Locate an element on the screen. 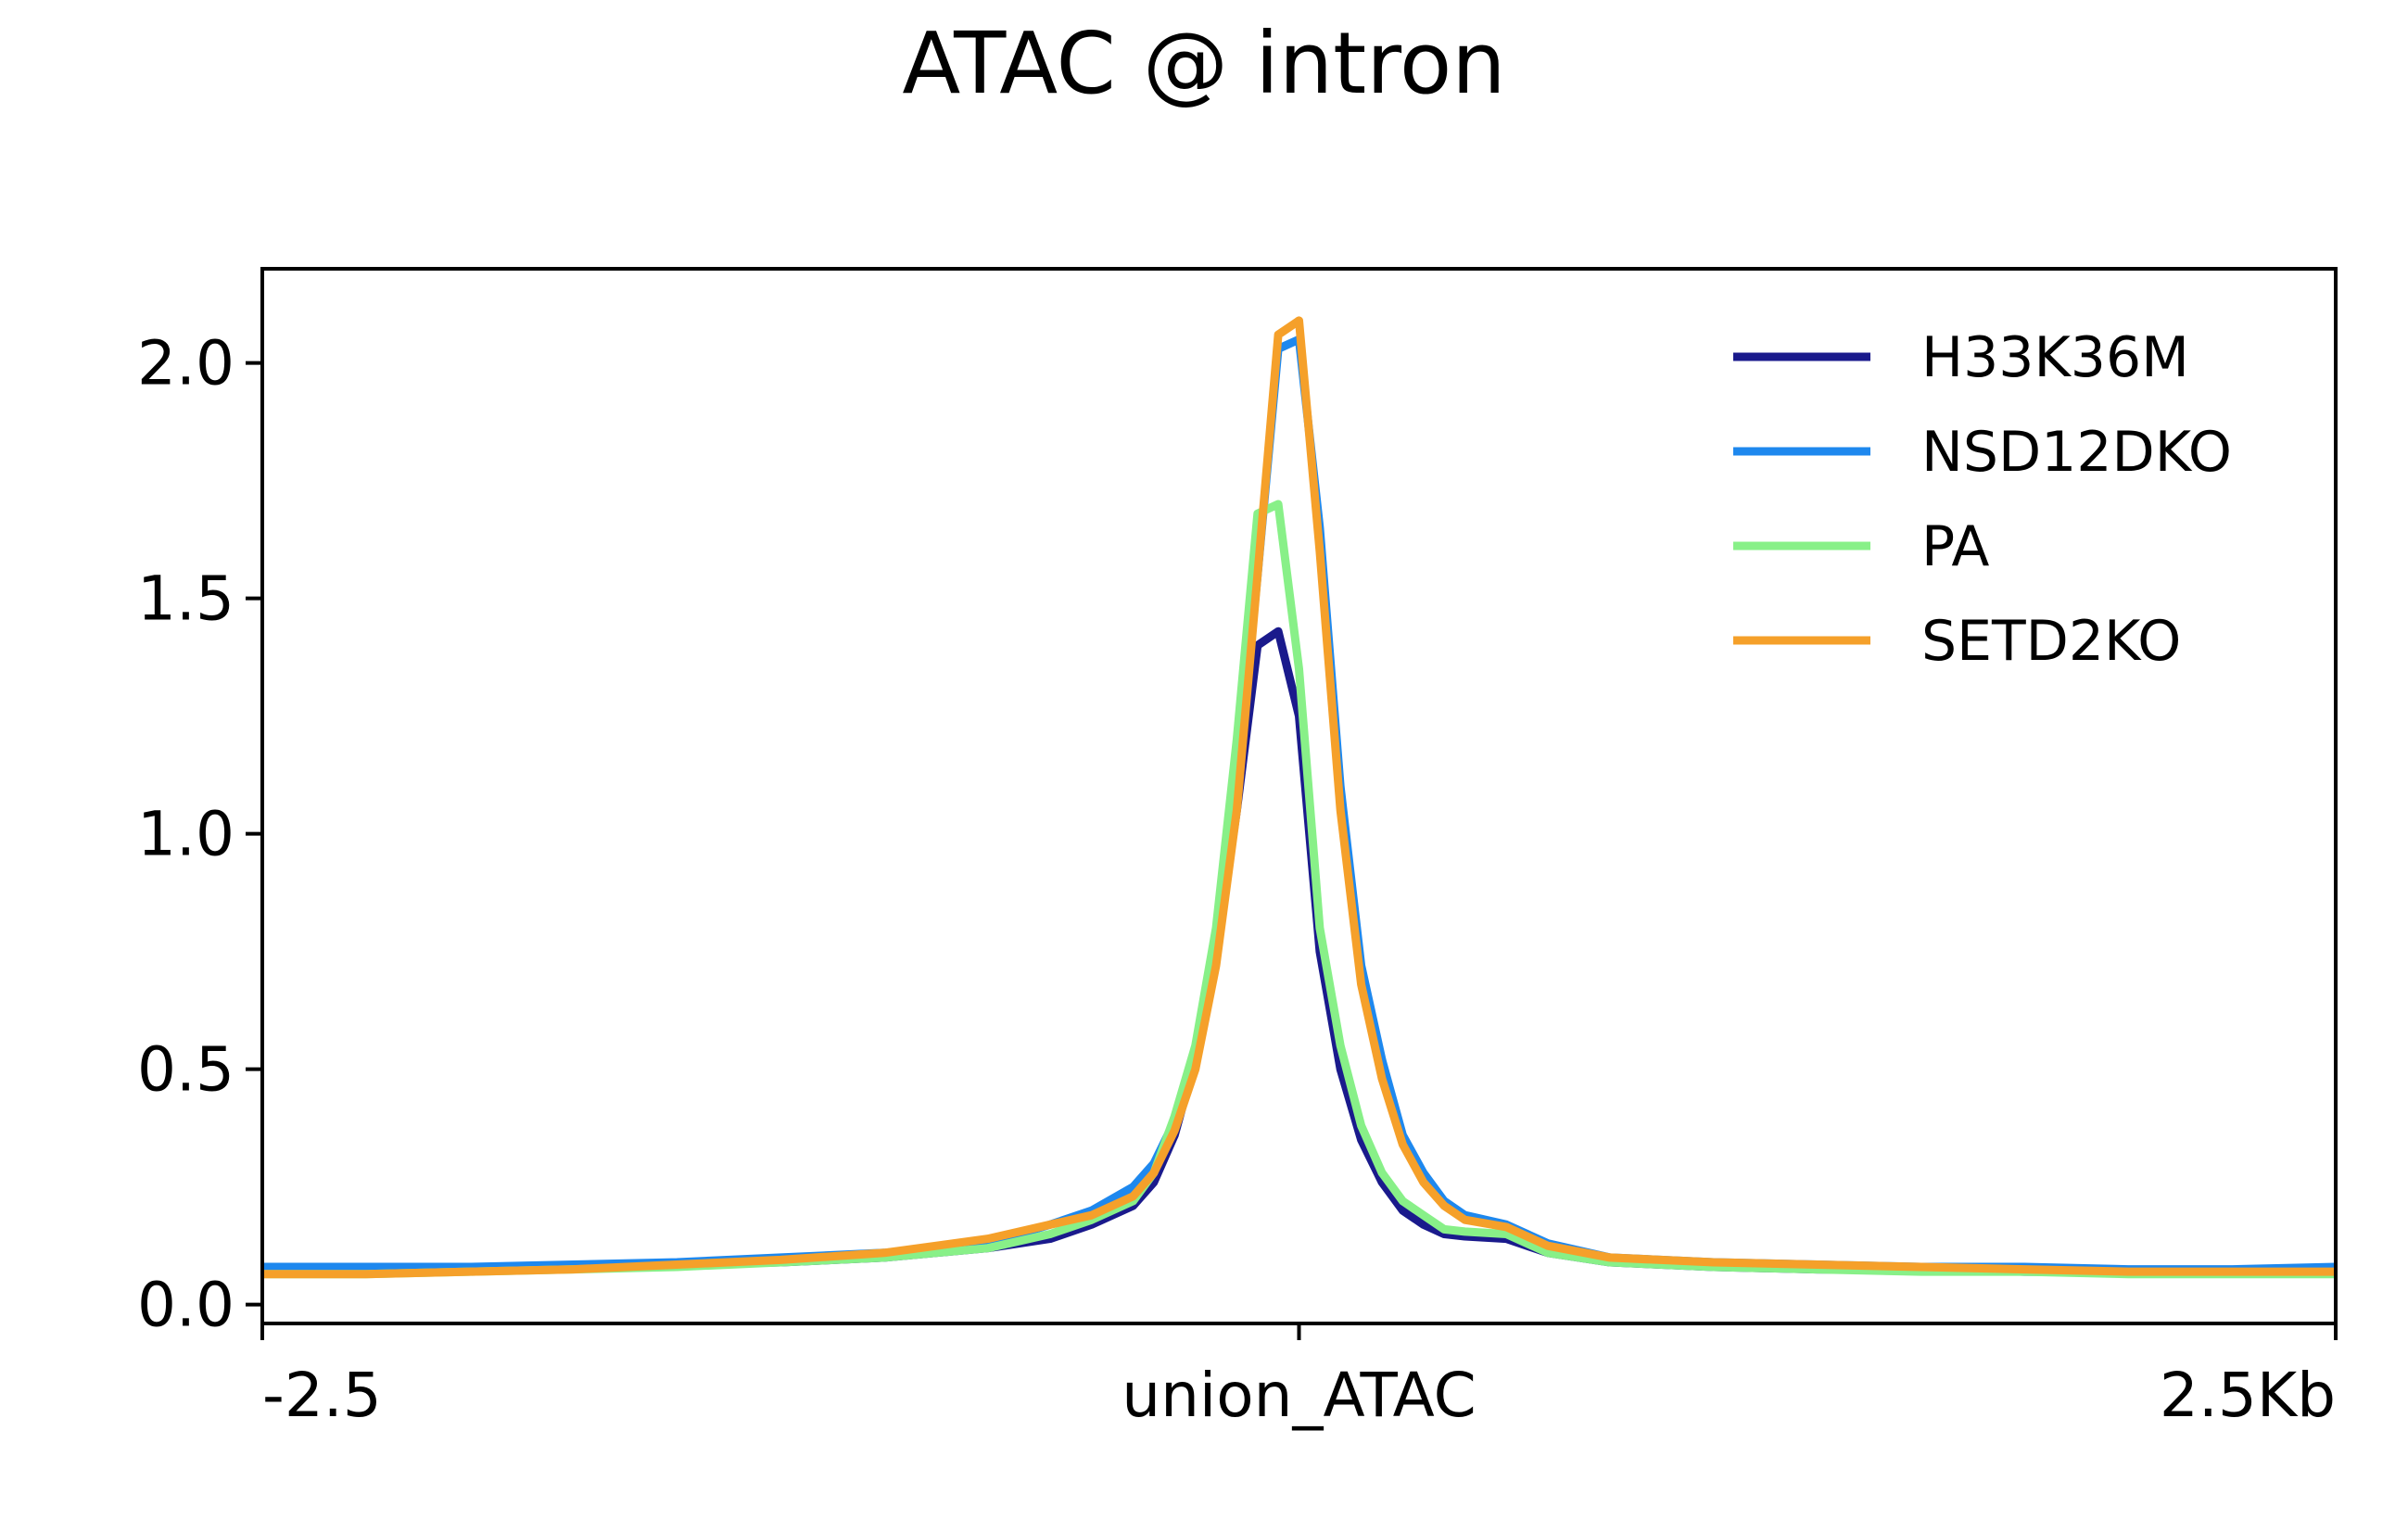 Image resolution: width=2408 pixels, height=1532 pixels. y-tick-label: 1.0 is located at coordinates (185, 835).